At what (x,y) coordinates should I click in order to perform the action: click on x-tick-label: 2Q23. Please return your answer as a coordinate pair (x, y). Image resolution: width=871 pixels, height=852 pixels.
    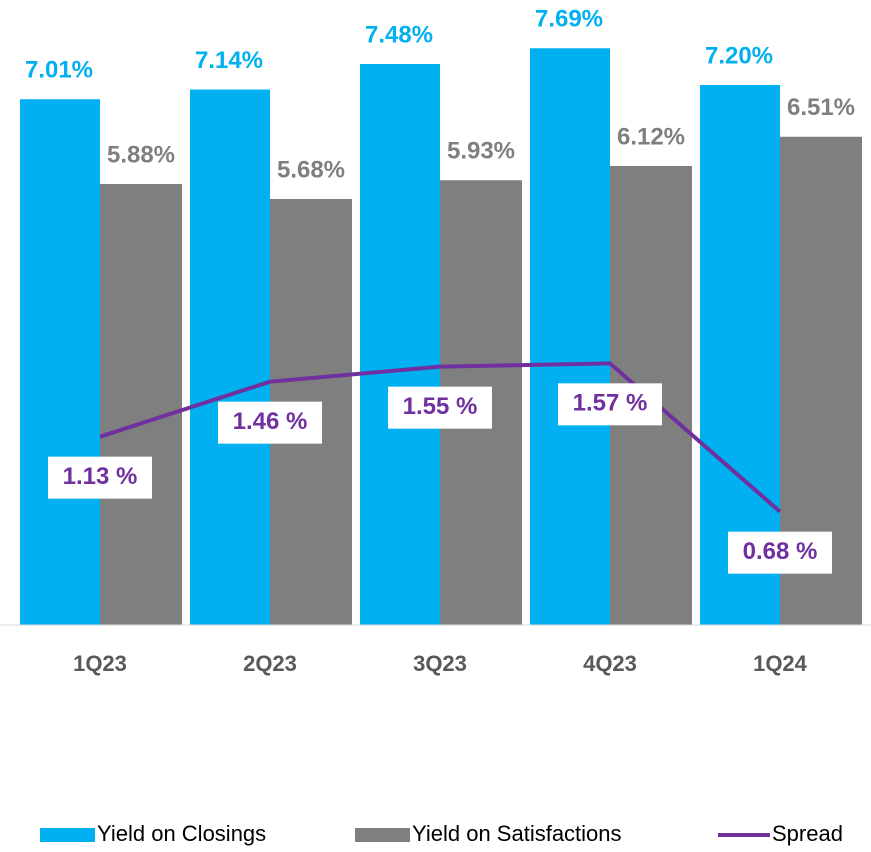
    Looking at the image, I should click on (270, 663).